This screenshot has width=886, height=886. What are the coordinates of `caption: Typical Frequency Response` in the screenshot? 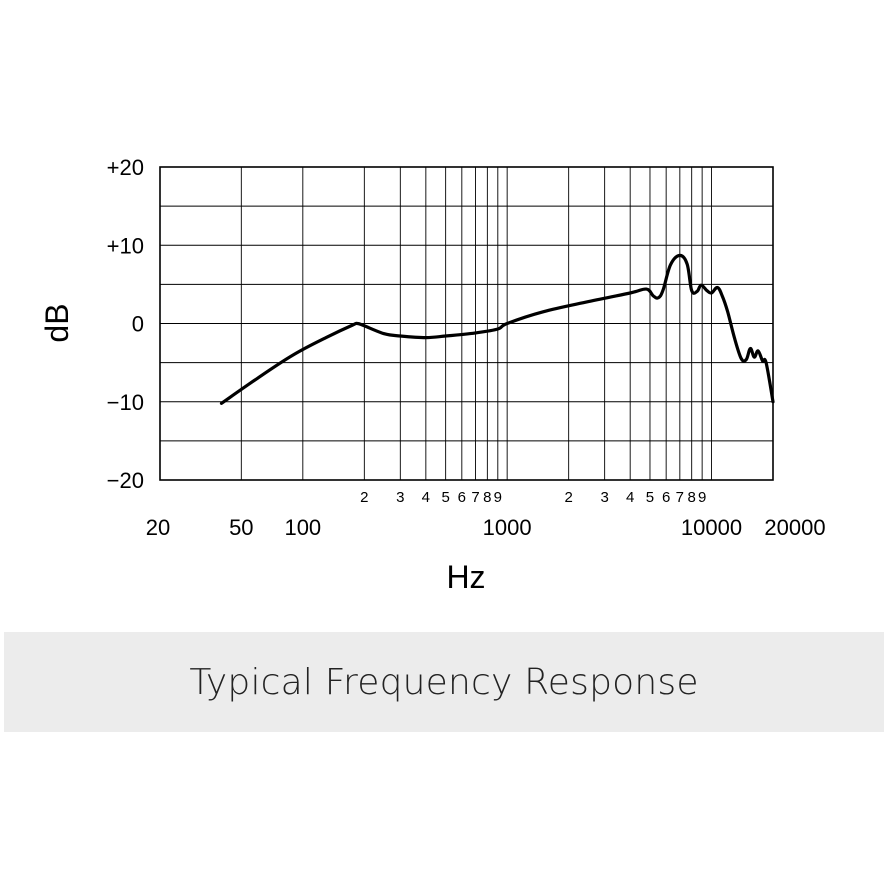 It's located at (444, 682).